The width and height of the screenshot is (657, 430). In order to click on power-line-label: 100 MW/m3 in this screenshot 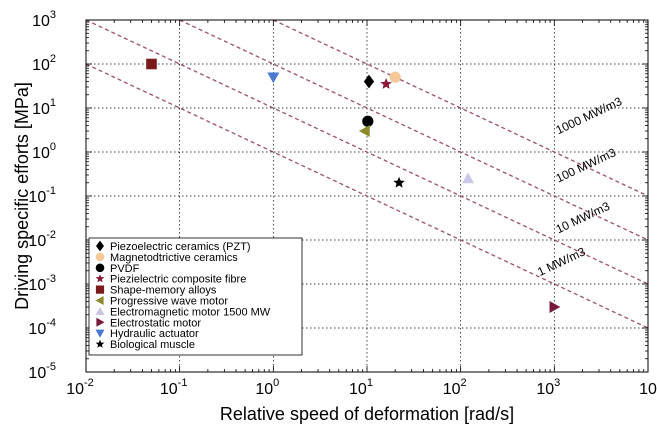, I will do `click(586, 165)`.